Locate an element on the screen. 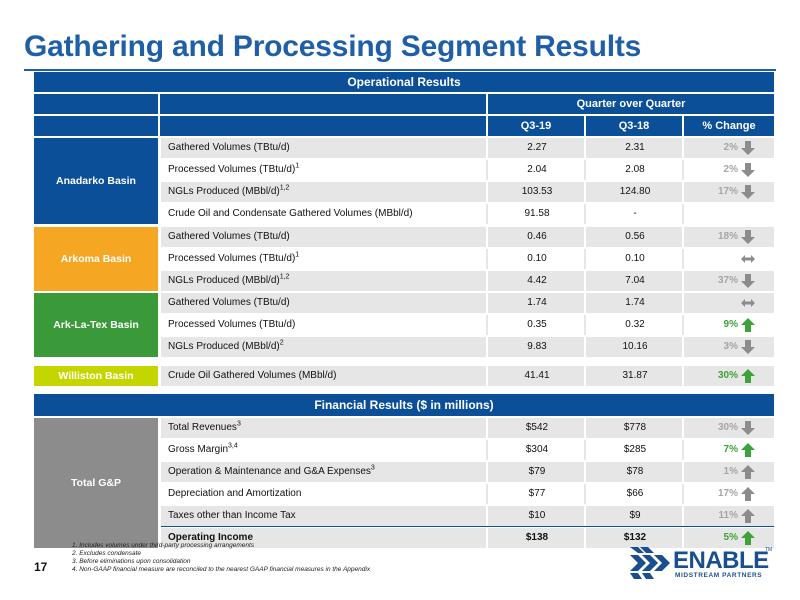 This screenshot has height=600, width=800. footnote-ref: 3 is located at coordinates (238, 424).